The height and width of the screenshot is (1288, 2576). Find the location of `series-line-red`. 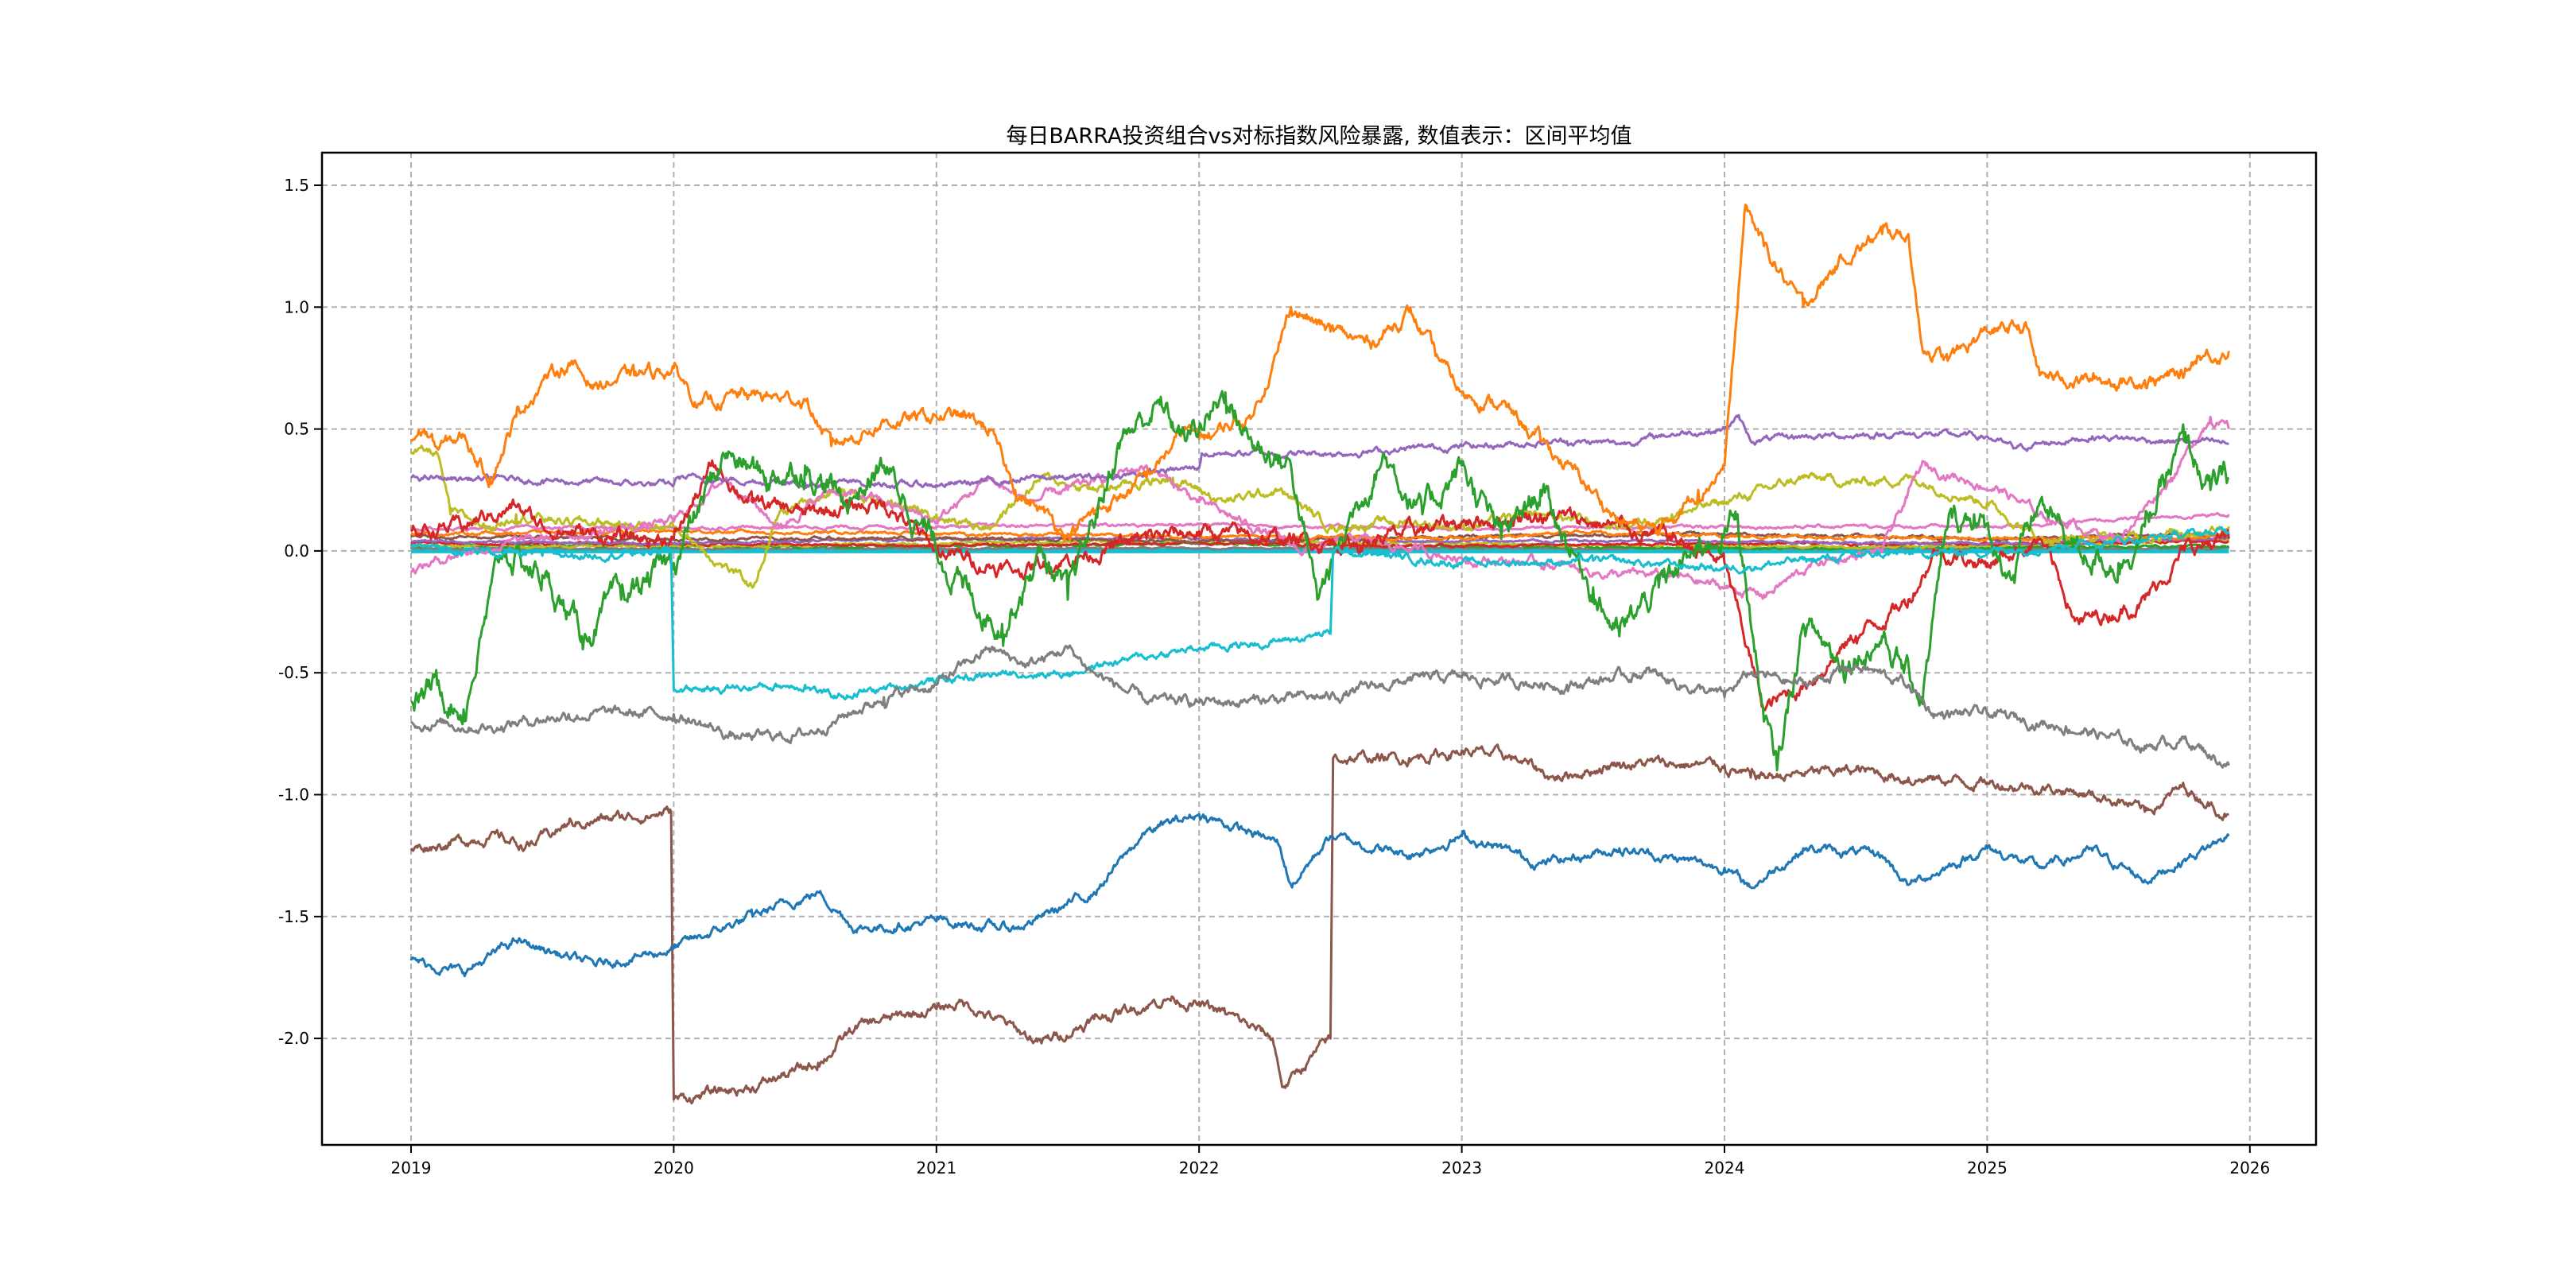

series-line-red is located at coordinates (1320, 585).